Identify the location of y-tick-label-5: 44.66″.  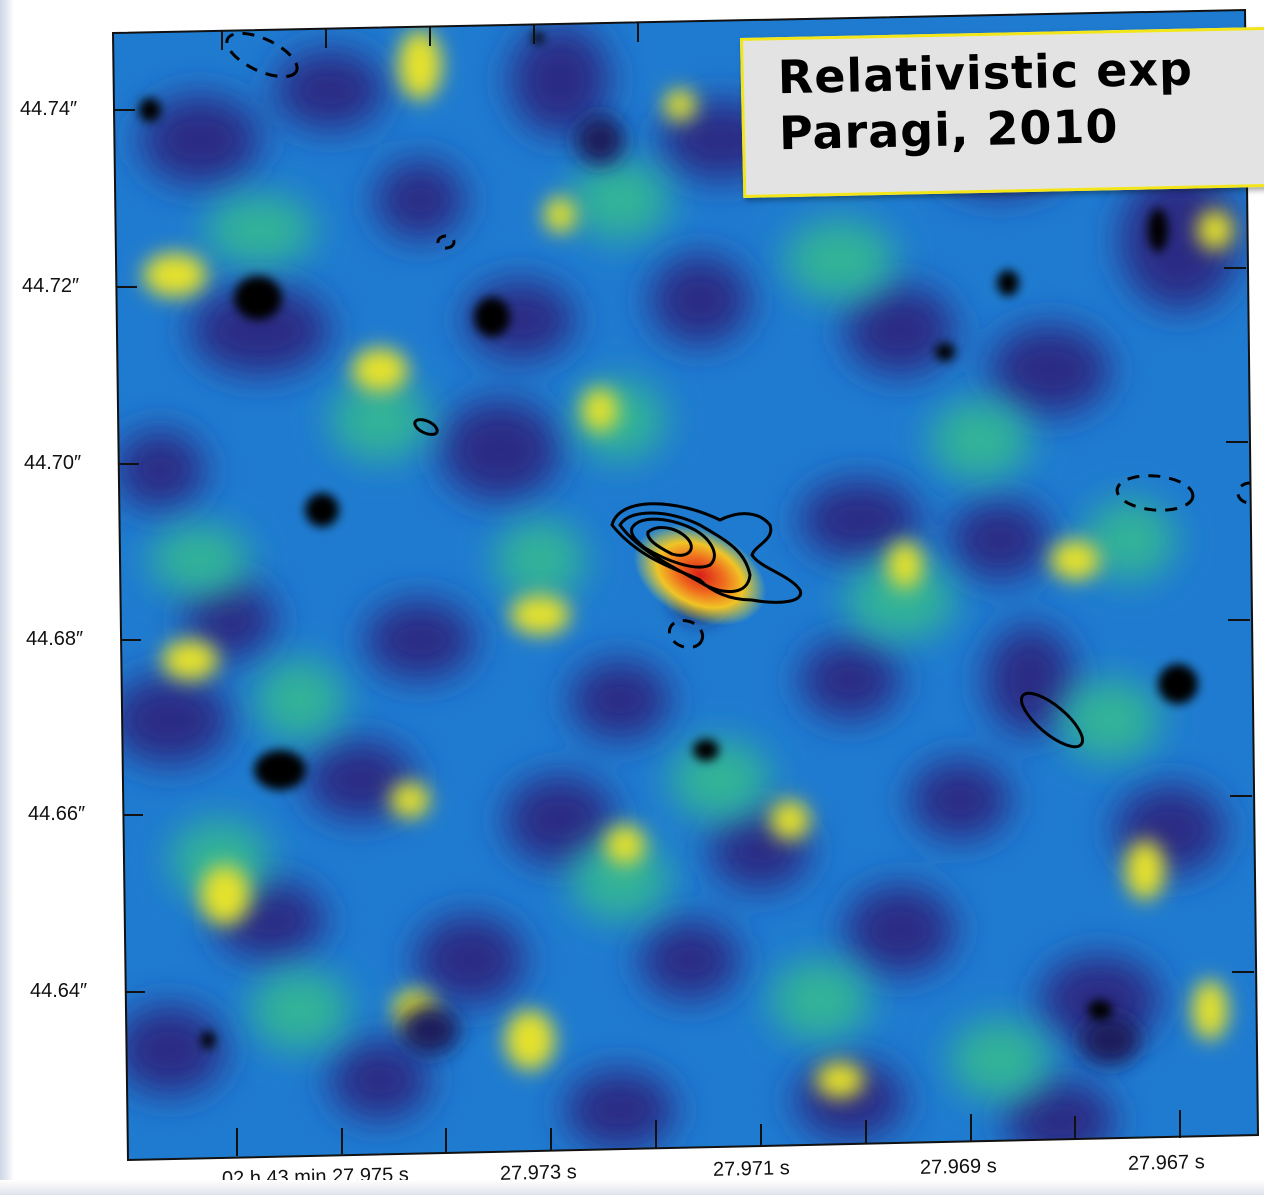
(57, 814).